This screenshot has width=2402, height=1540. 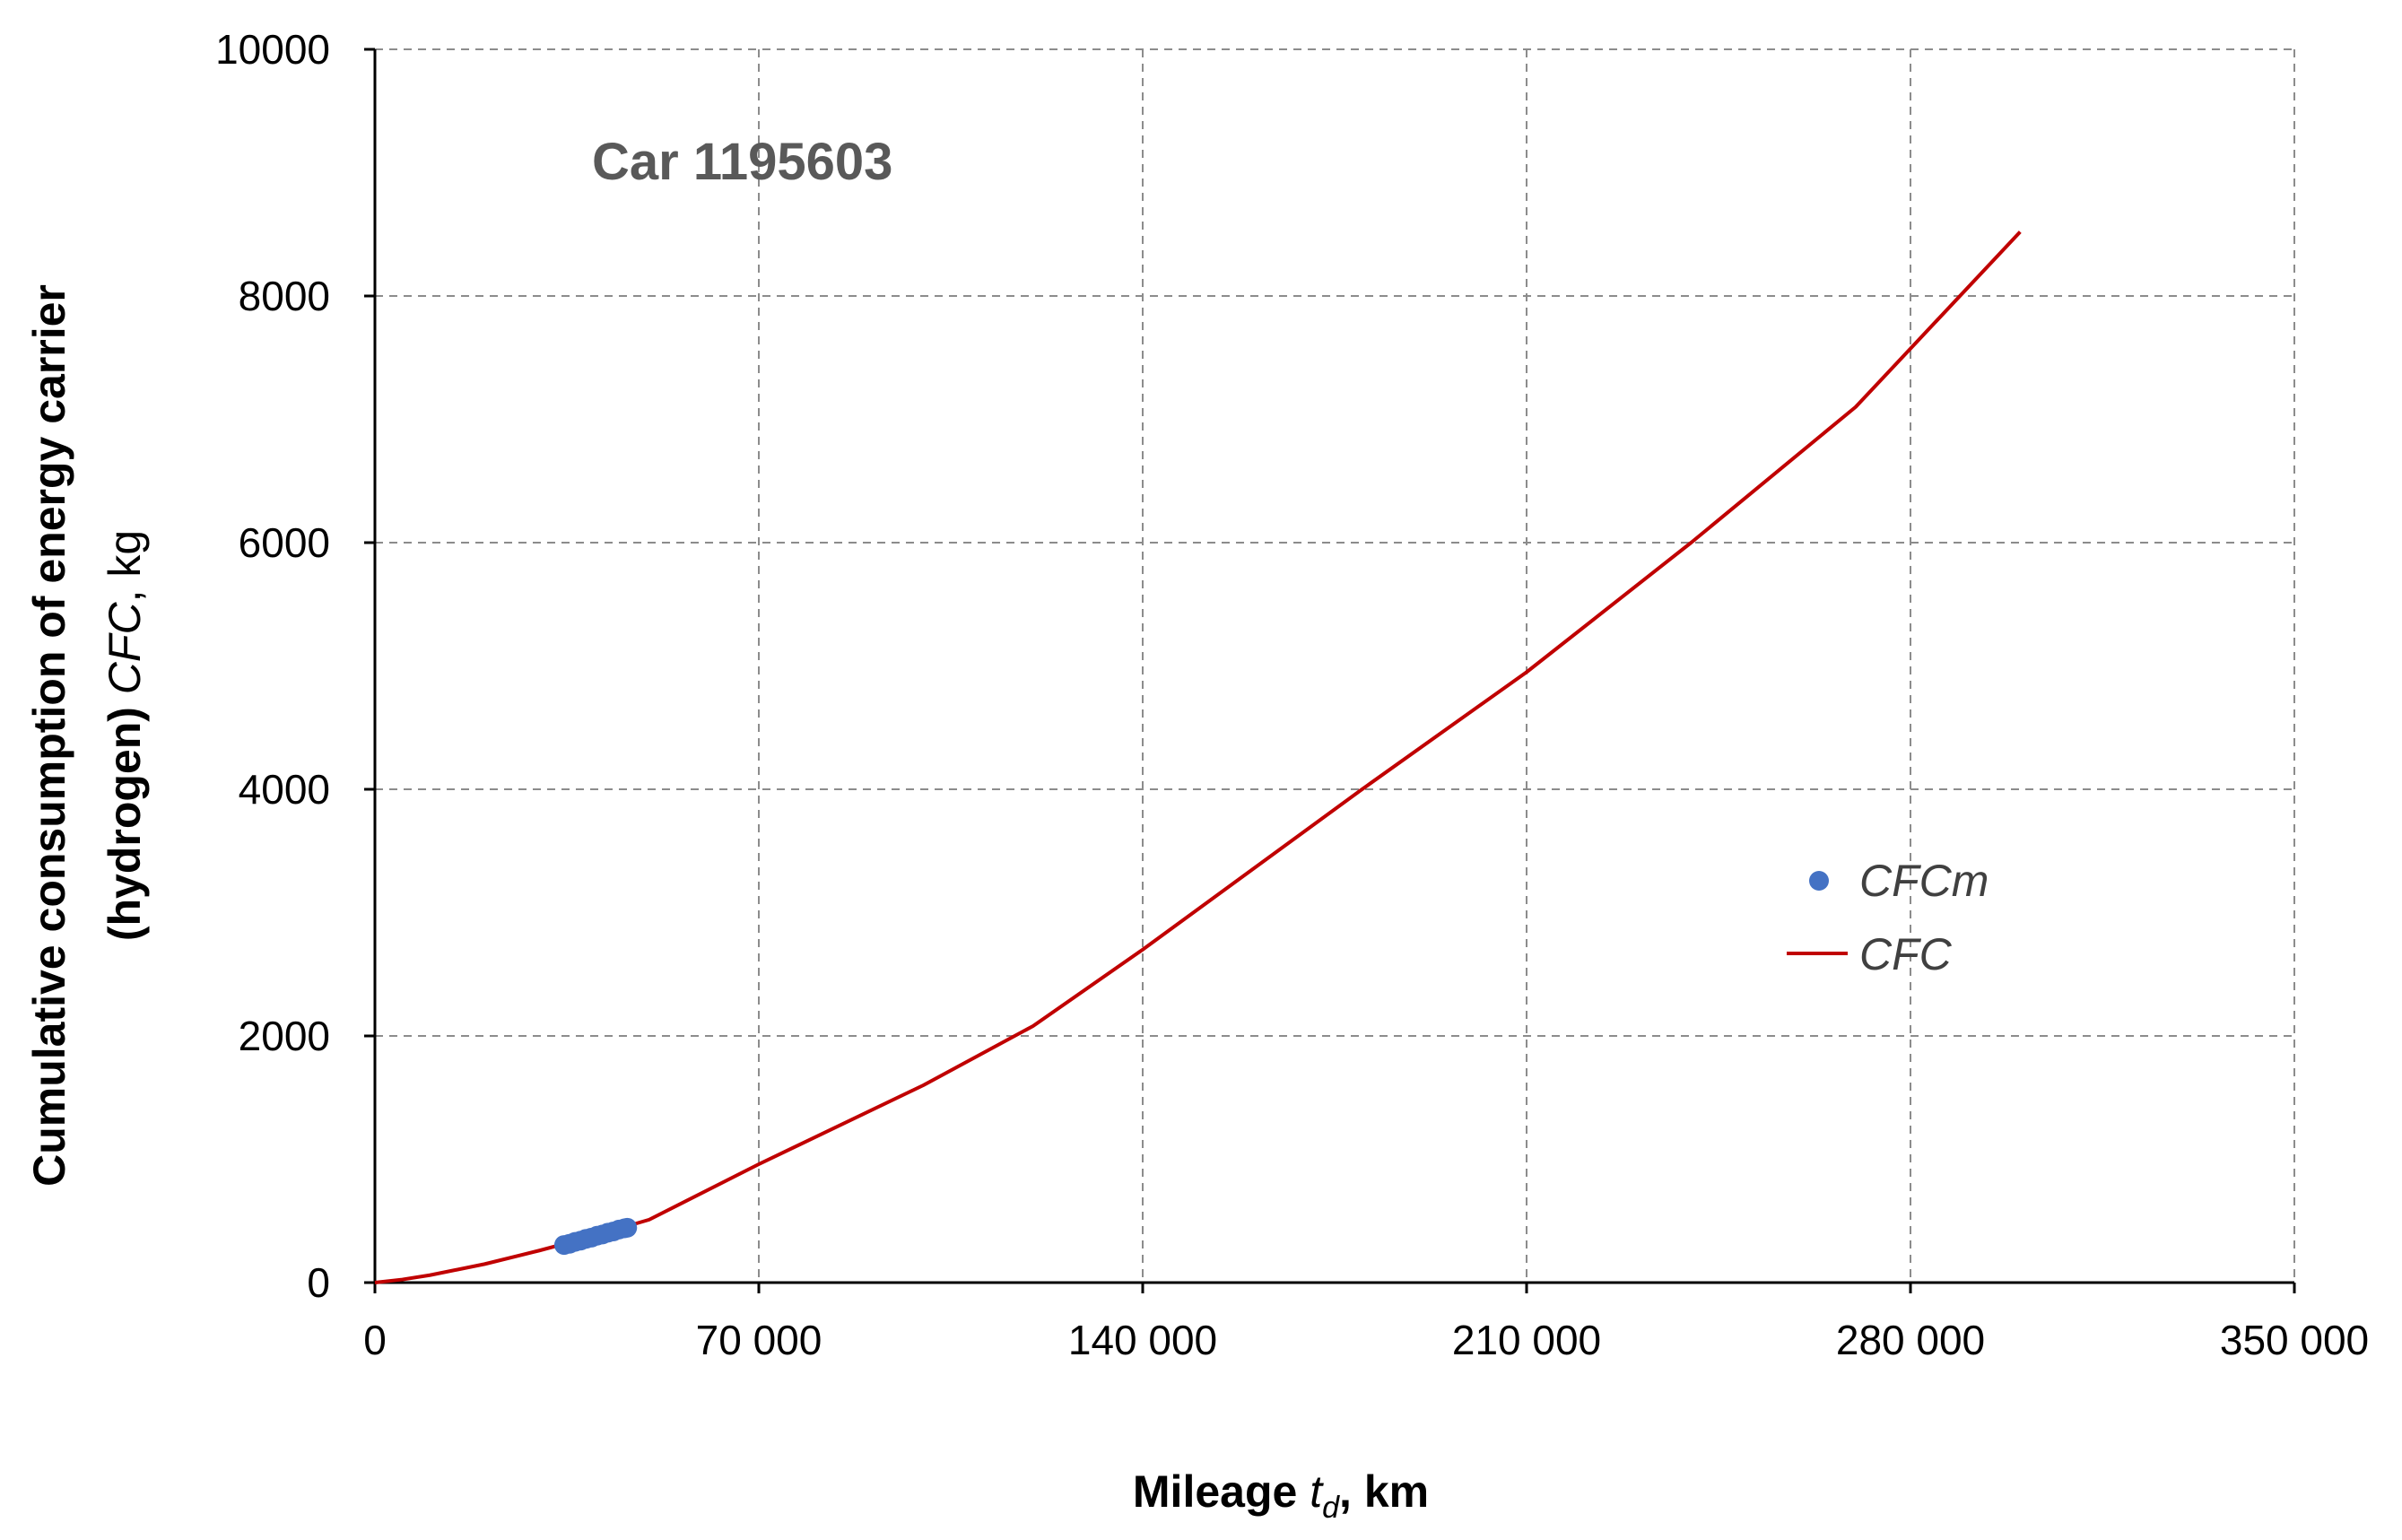 What do you see at coordinates (272, 666) in the screenshot?
I see `y-tick-labels: 0 2000 4000 6000 8000 10000` at bounding box center [272, 666].